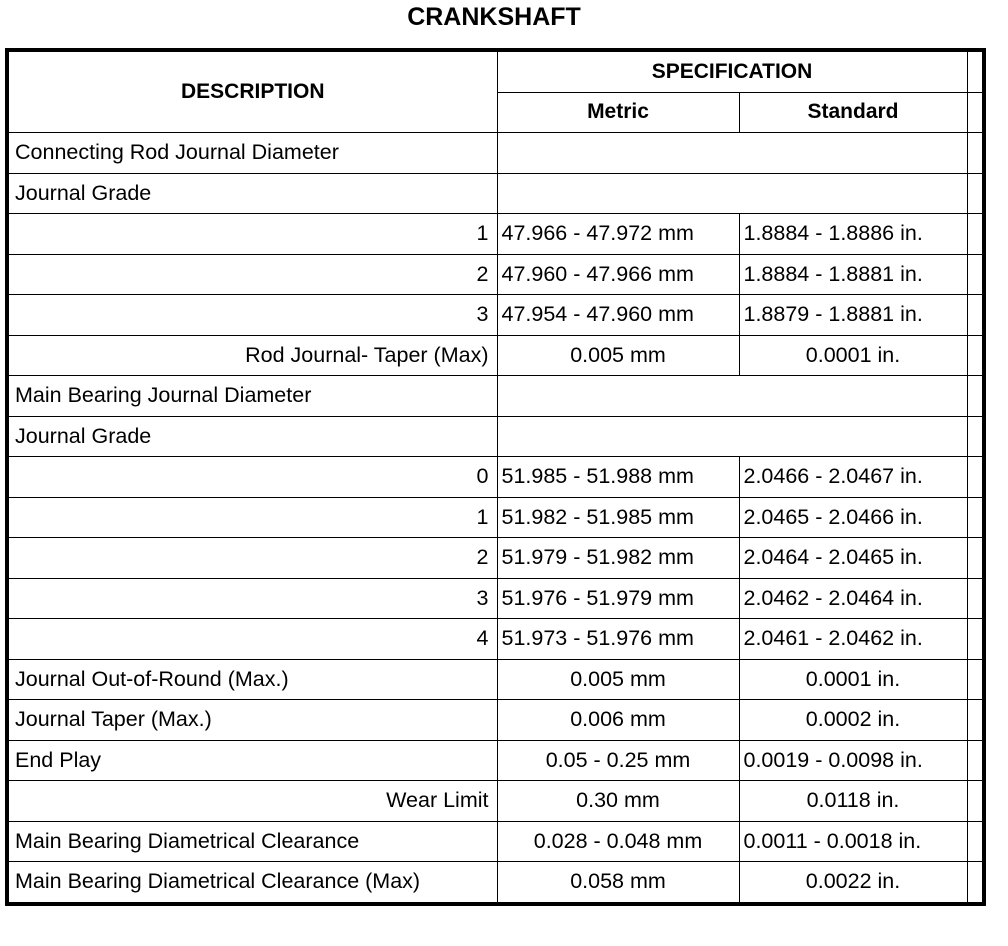 Image resolution: width=1008 pixels, height=946 pixels. I want to click on metric-cell: 51.982 - 51.985 mm, so click(618, 517).